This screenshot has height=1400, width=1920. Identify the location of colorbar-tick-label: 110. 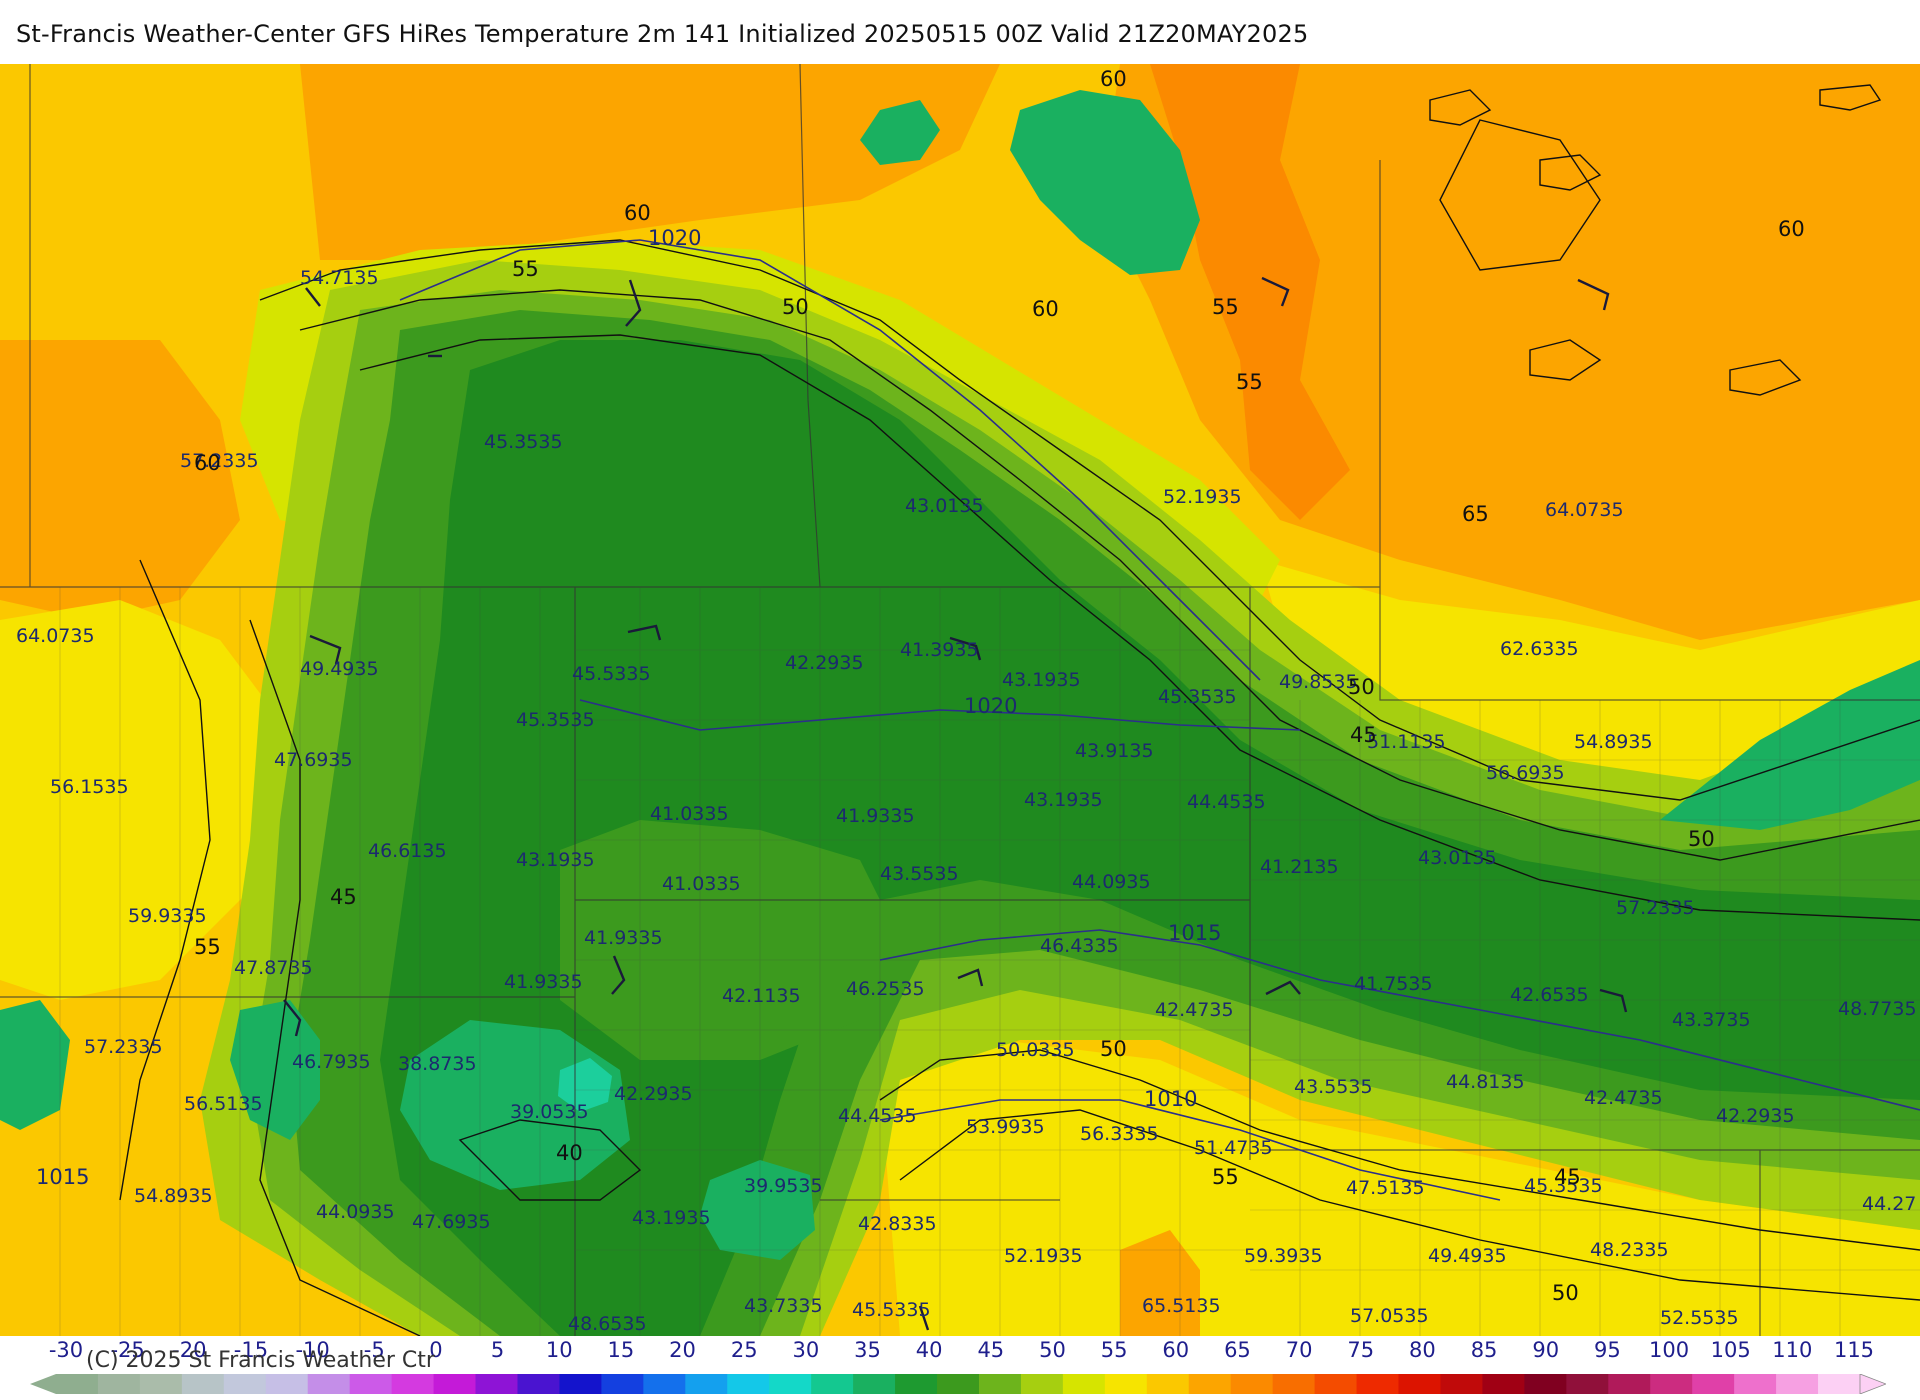
(1792, 1350).